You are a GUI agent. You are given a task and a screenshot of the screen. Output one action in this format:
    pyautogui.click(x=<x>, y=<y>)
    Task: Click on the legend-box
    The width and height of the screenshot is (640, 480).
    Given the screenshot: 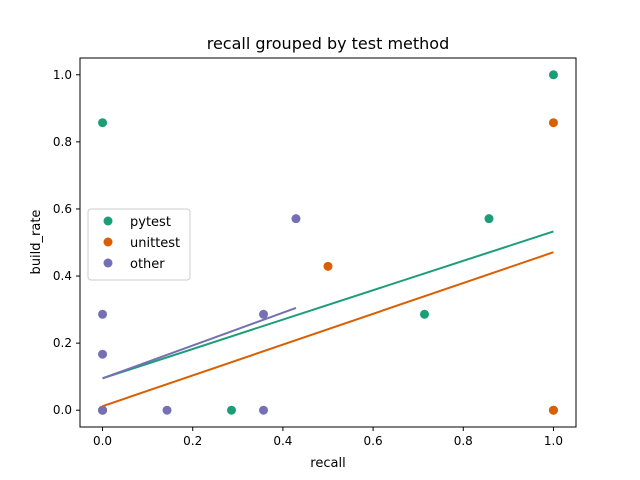 What is the action you would take?
    pyautogui.click(x=139, y=244)
    